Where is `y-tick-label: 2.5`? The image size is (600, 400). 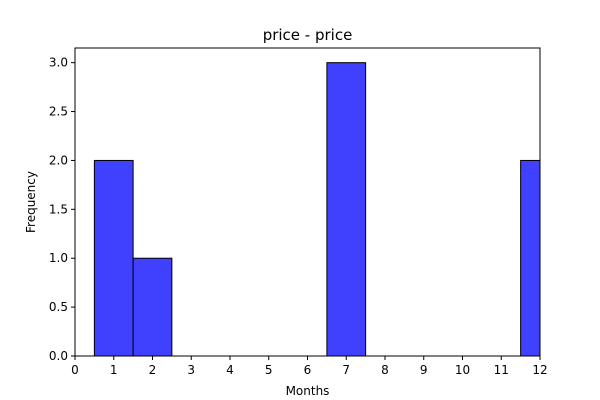
y-tick-label: 2.5 is located at coordinates (58, 112).